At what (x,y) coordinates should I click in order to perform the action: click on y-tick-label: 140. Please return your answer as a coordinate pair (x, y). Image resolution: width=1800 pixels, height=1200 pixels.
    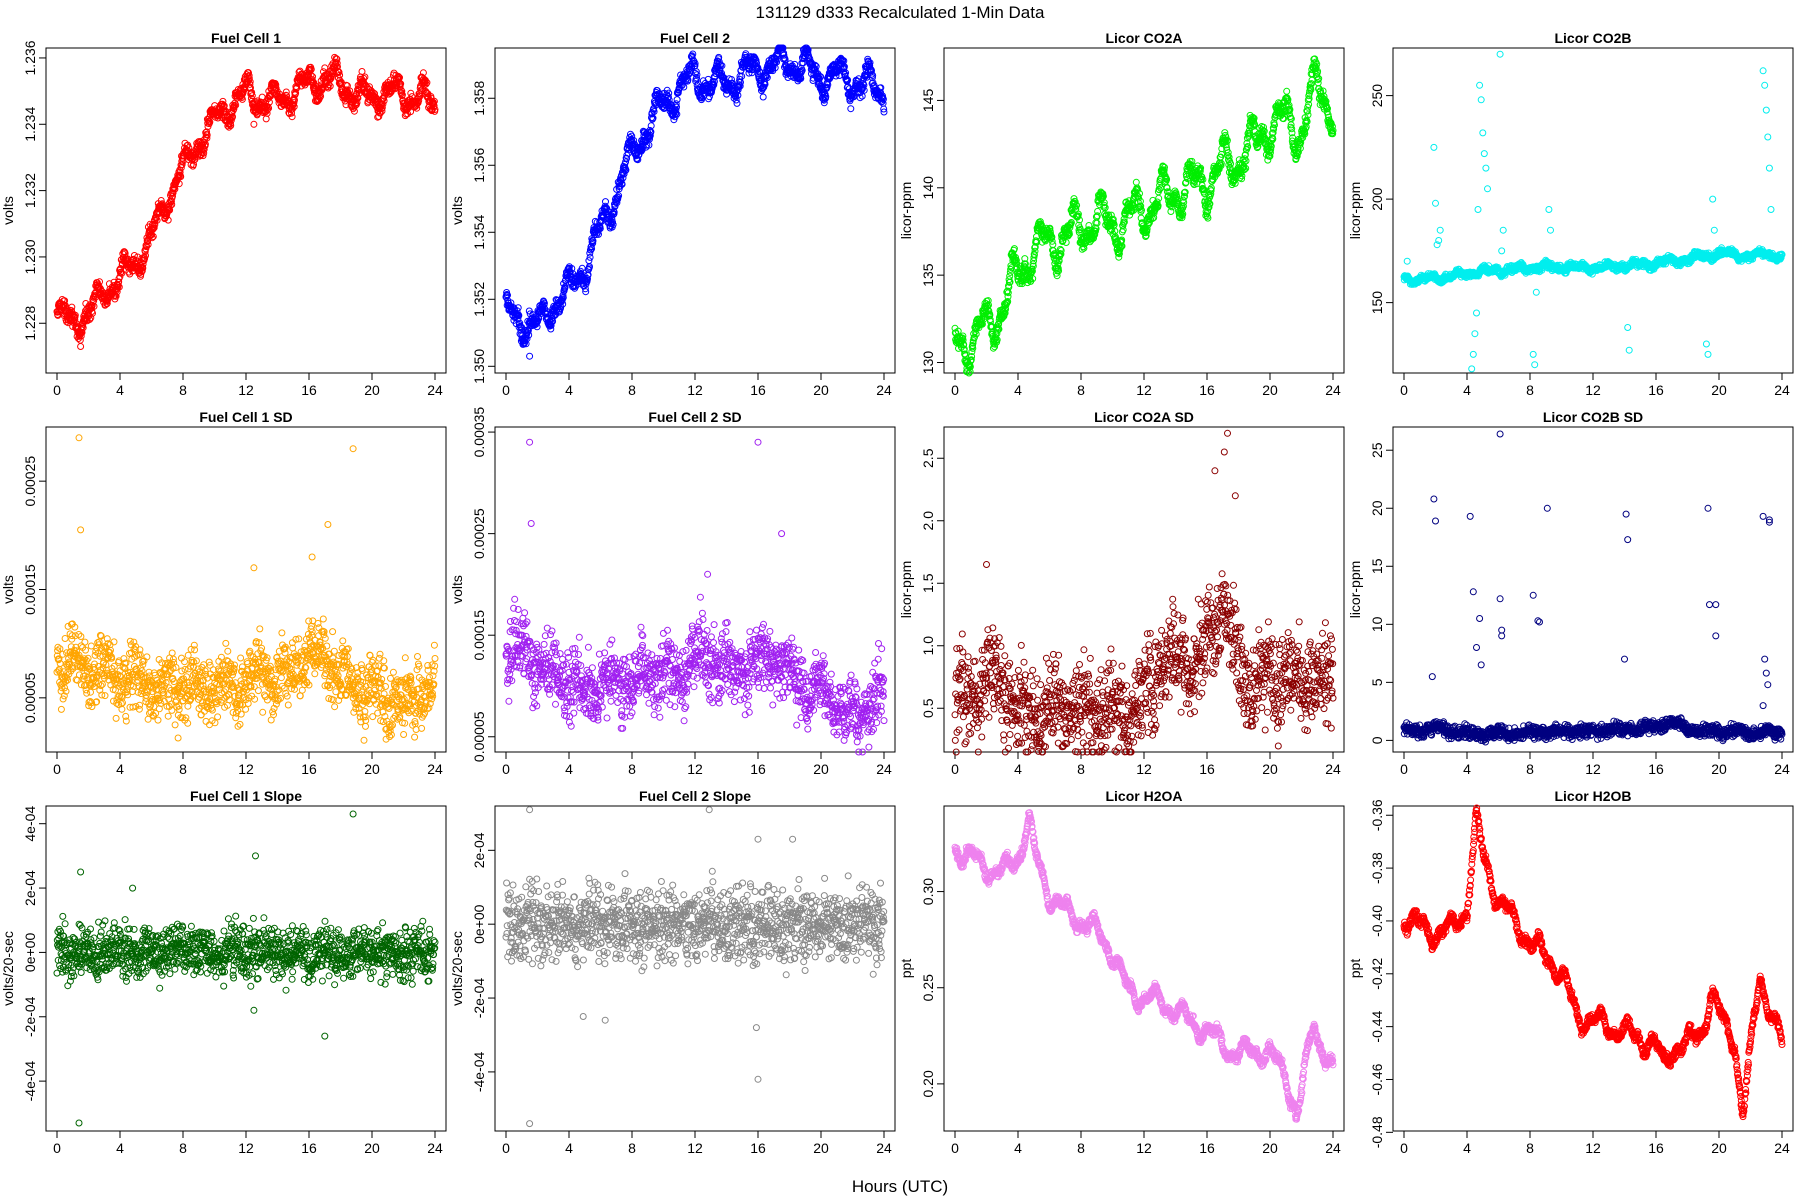
    Looking at the image, I should click on (928, 188).